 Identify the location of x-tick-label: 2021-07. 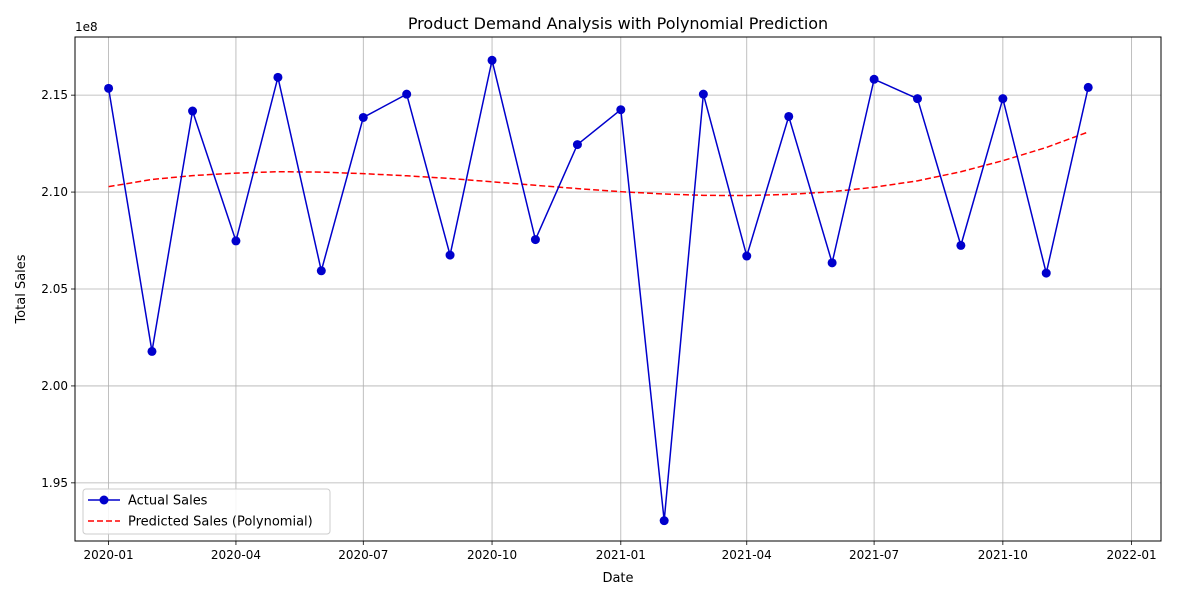
(874, 555).